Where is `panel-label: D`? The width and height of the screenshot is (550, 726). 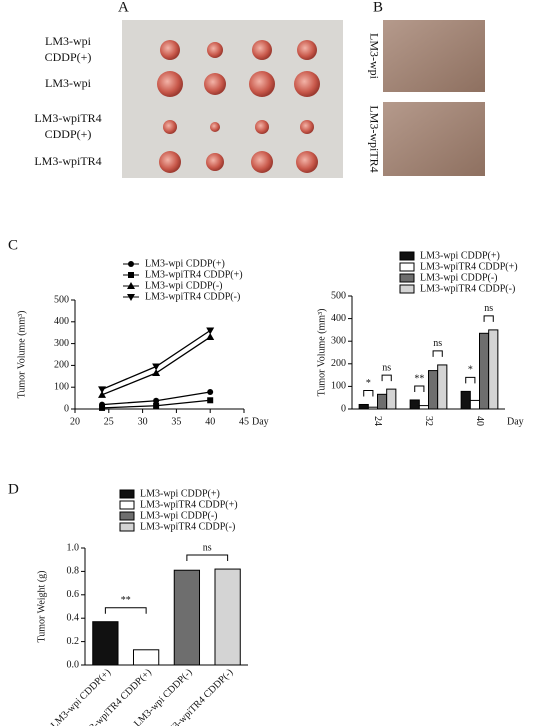 panel-label: D is located at coordinates (13, 489).